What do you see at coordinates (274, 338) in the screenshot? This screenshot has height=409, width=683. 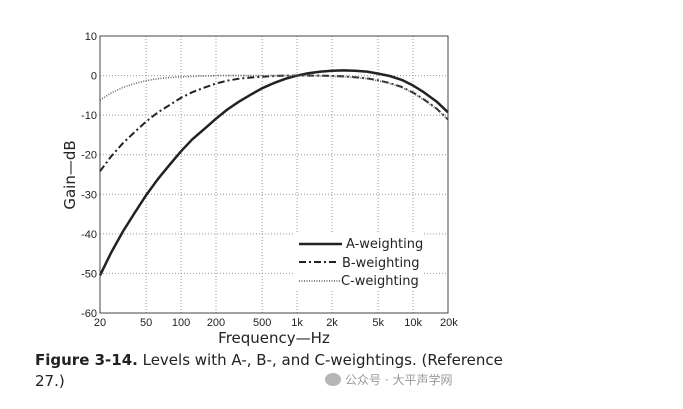 I see `x-axis-label: Frequency—Hz` at bounding box center [274, 338].